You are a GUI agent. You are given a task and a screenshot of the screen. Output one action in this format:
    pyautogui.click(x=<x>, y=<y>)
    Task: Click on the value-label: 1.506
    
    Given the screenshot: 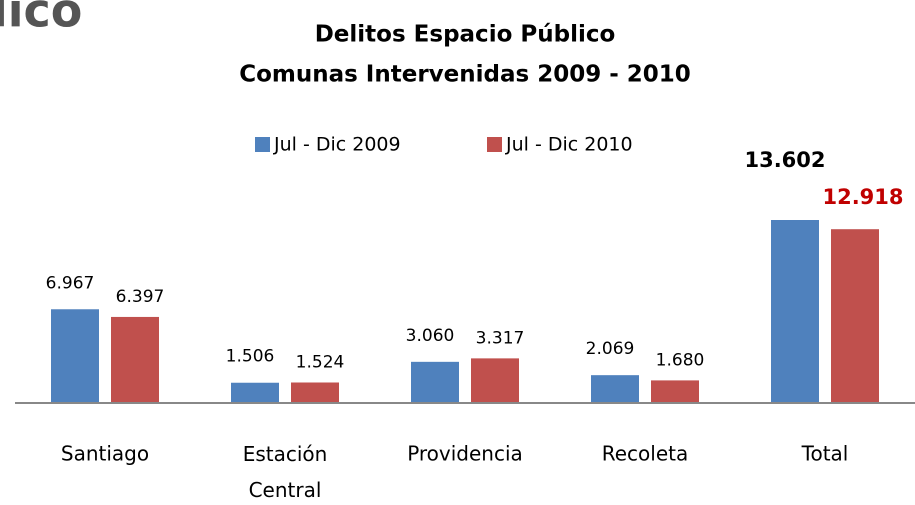 What is the action you would take?
    pyautogui.click(x=250, y=357)
    